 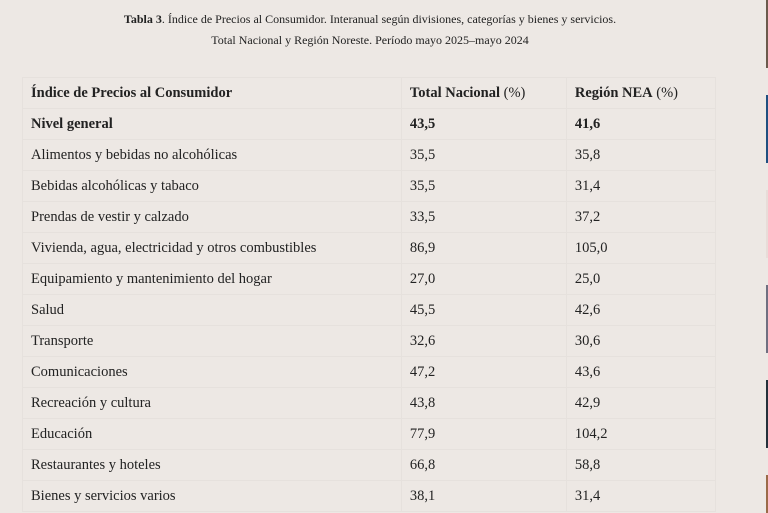 What do you see at coordinates (483, 124) in the screenshot?
I see `total-nacional-value: 43,5` at bounding box center [483, 124].